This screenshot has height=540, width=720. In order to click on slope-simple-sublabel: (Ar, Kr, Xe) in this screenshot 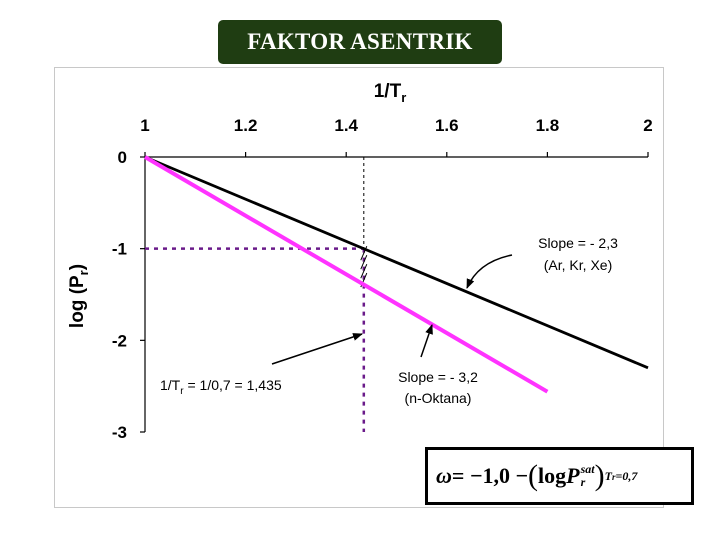, I will do `click(578, 265)`.